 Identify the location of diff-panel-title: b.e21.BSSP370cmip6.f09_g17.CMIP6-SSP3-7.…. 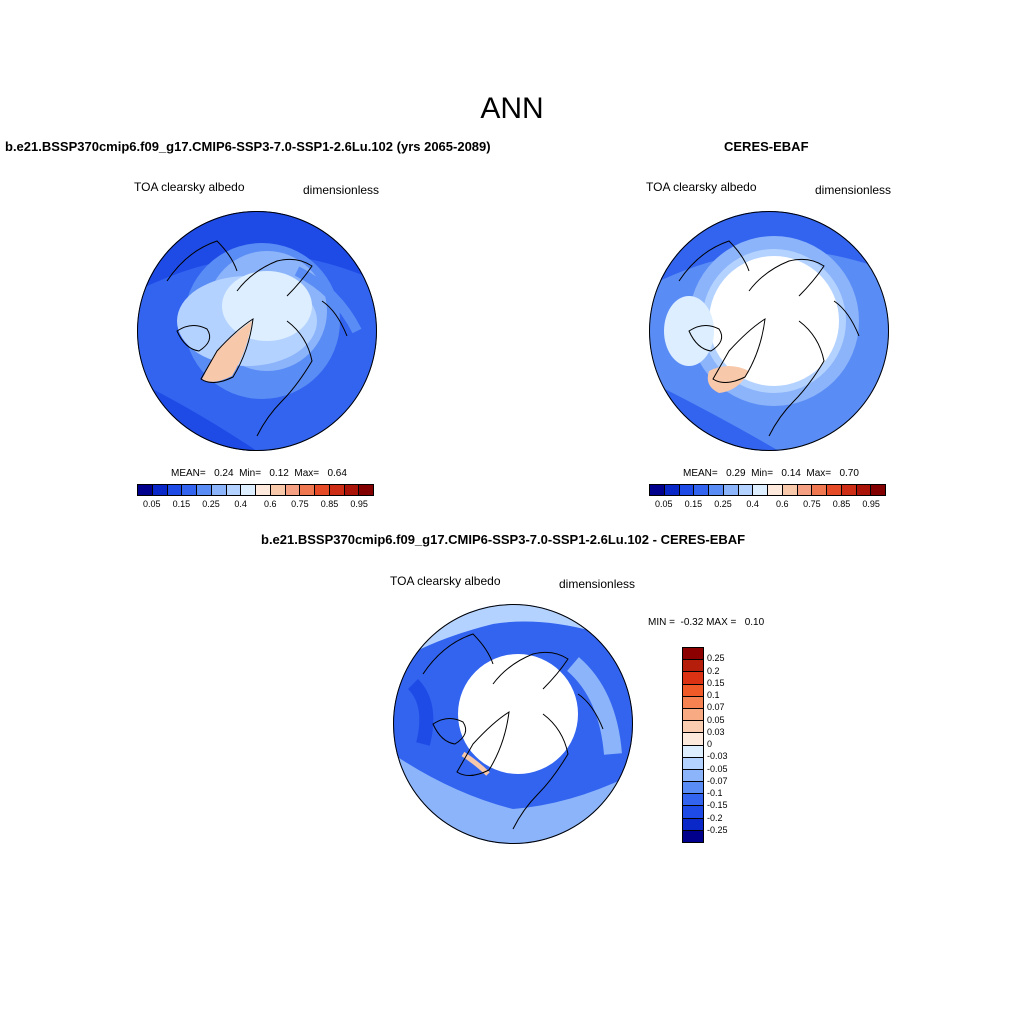
(503, 539).